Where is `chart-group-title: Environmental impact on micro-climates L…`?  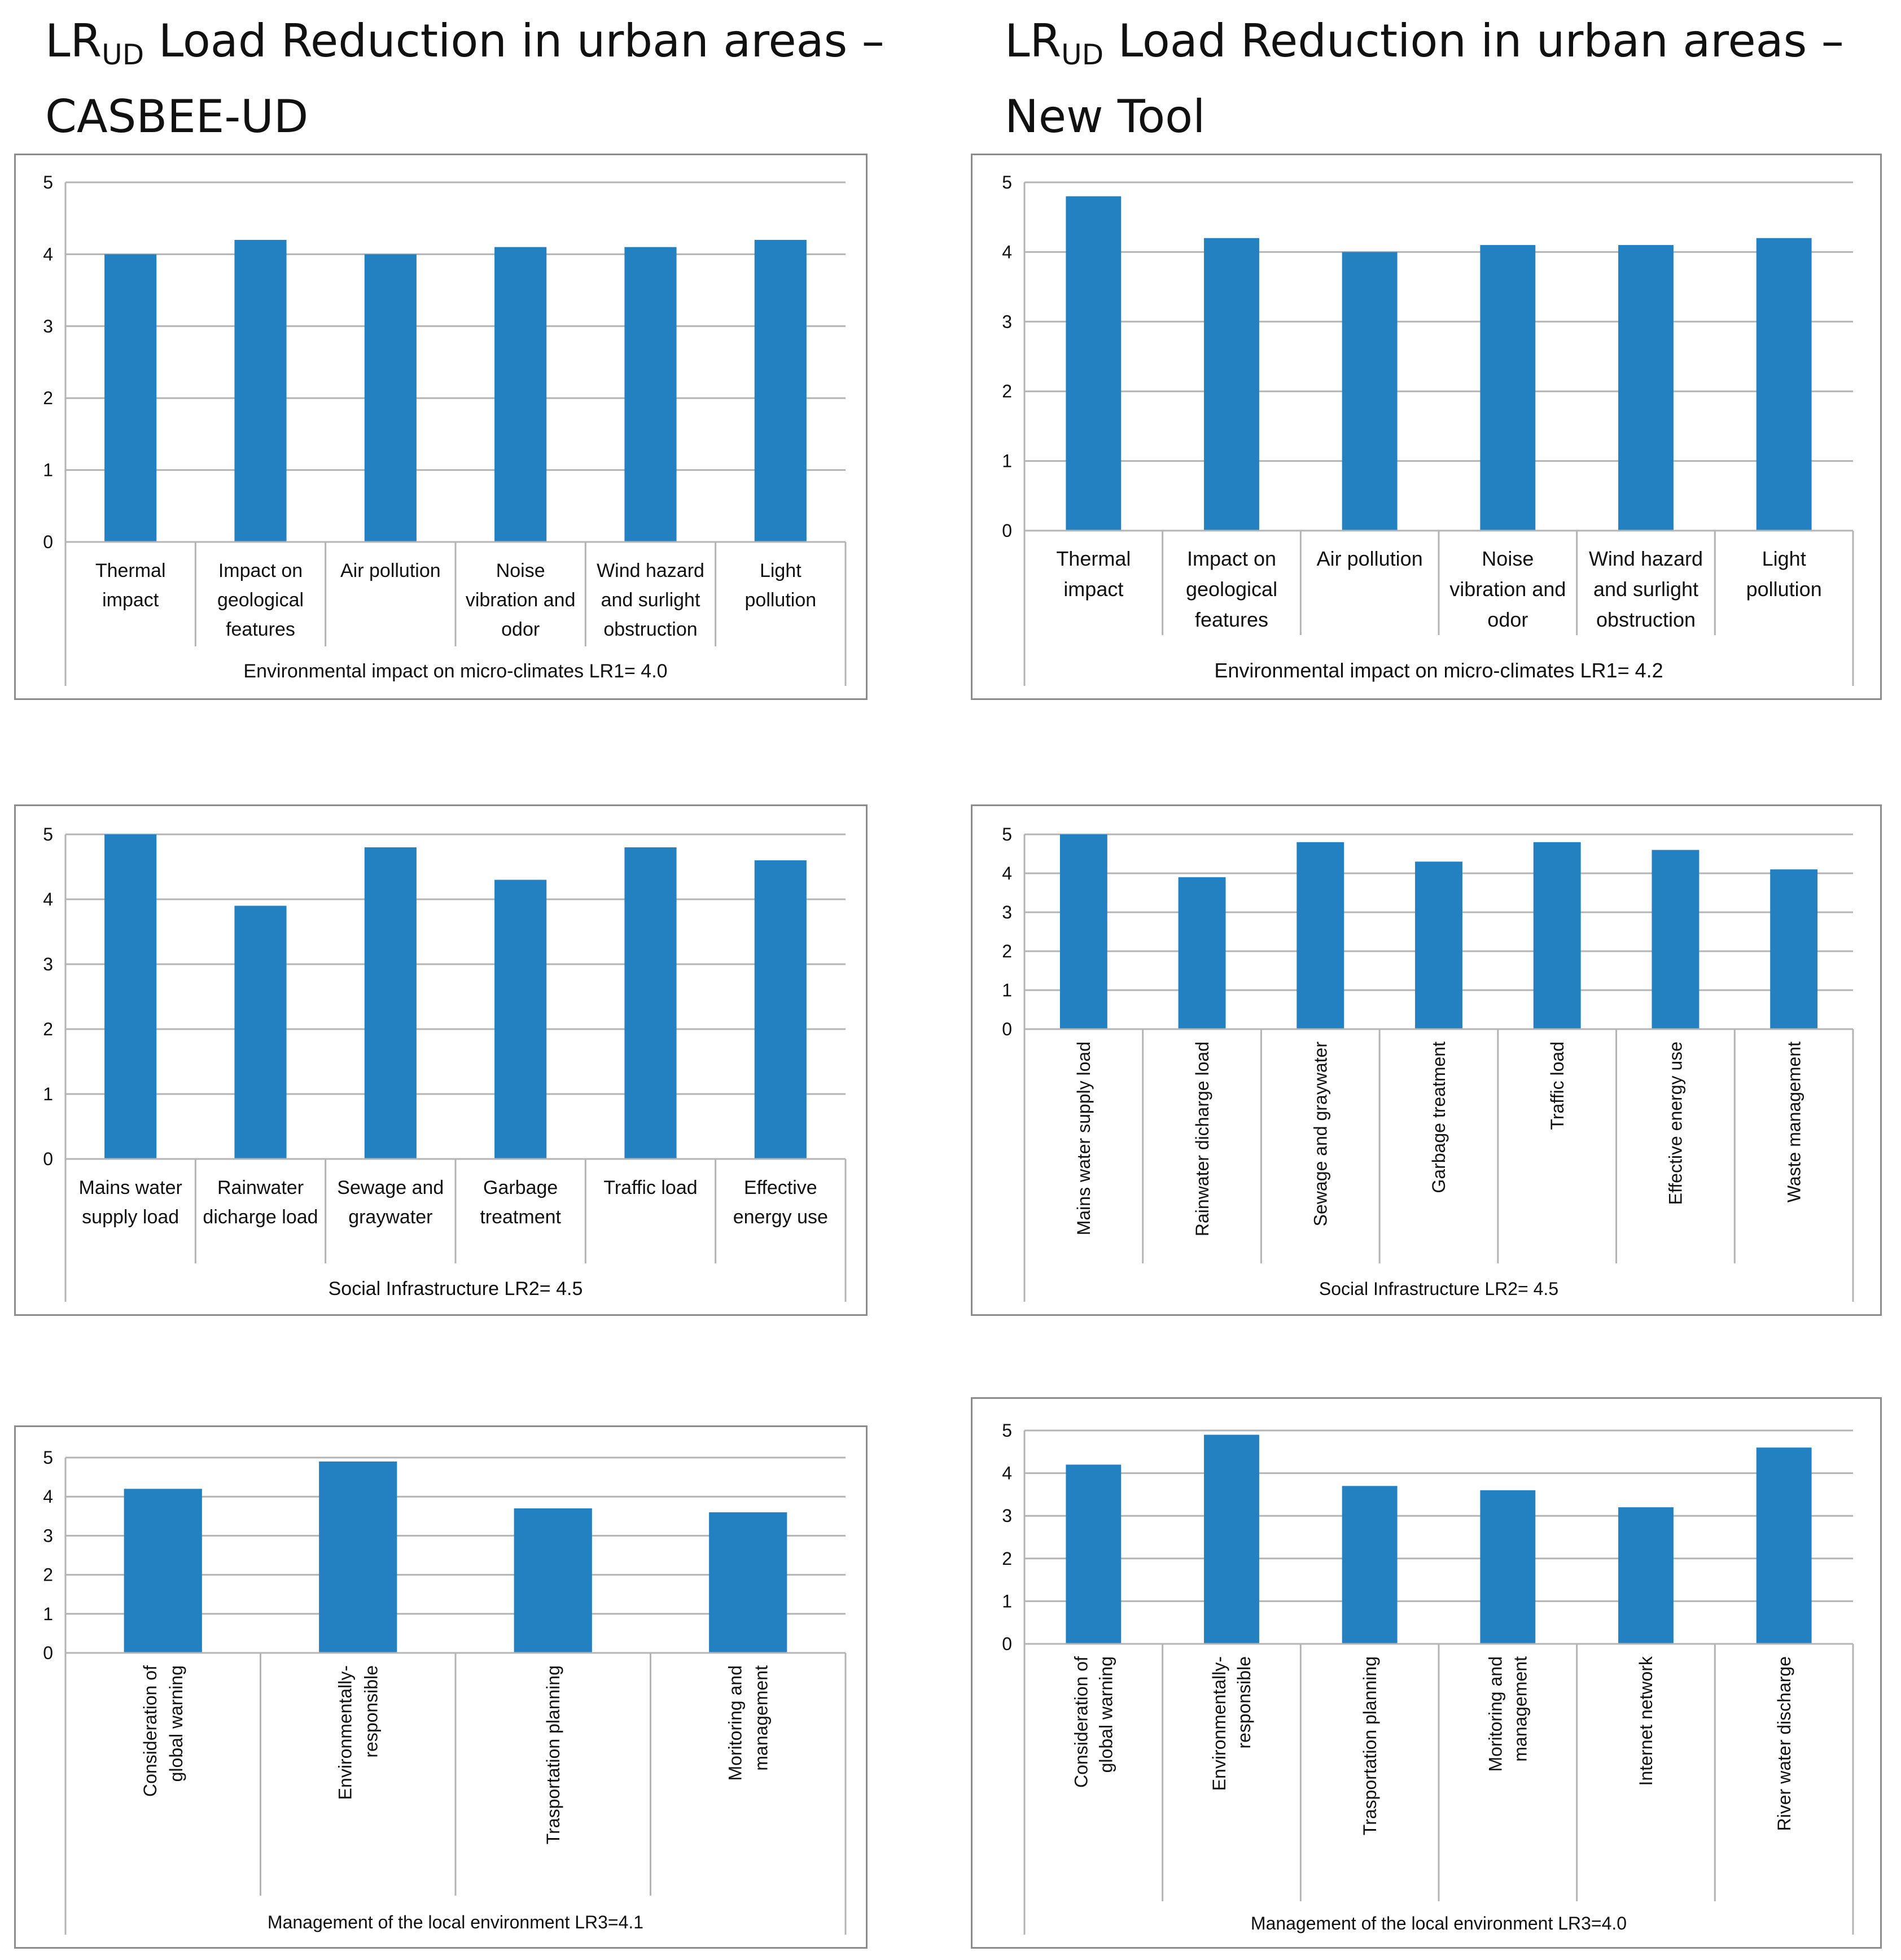
chart-group-title: Environmental impact on micro-climates L… is located at coordinates (455, 671).